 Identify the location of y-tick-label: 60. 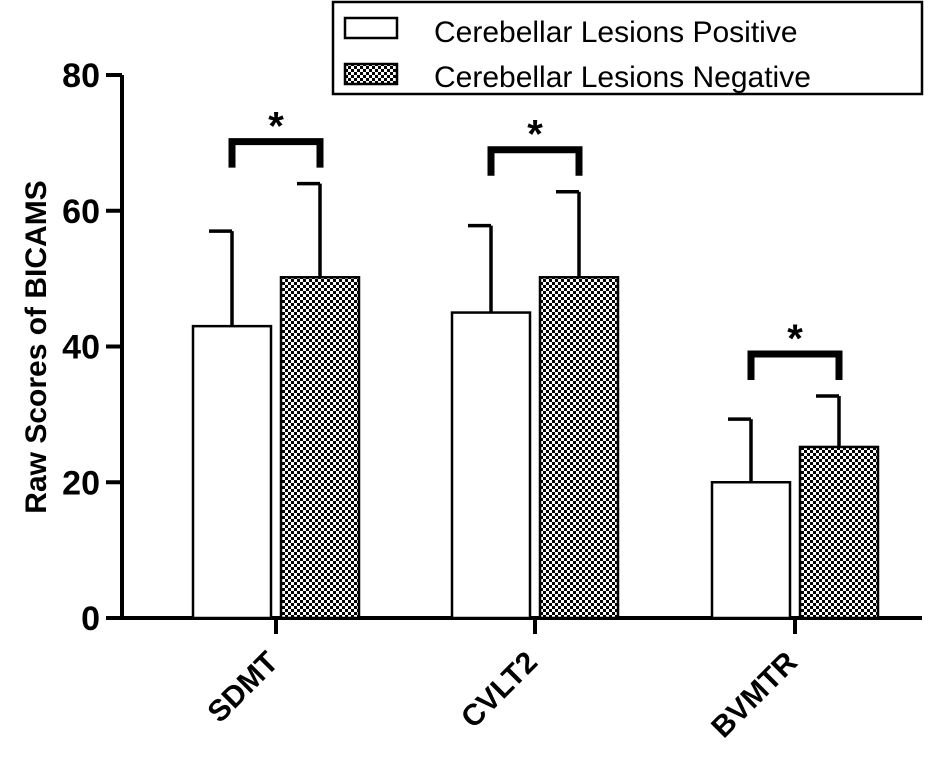
(81, 212).